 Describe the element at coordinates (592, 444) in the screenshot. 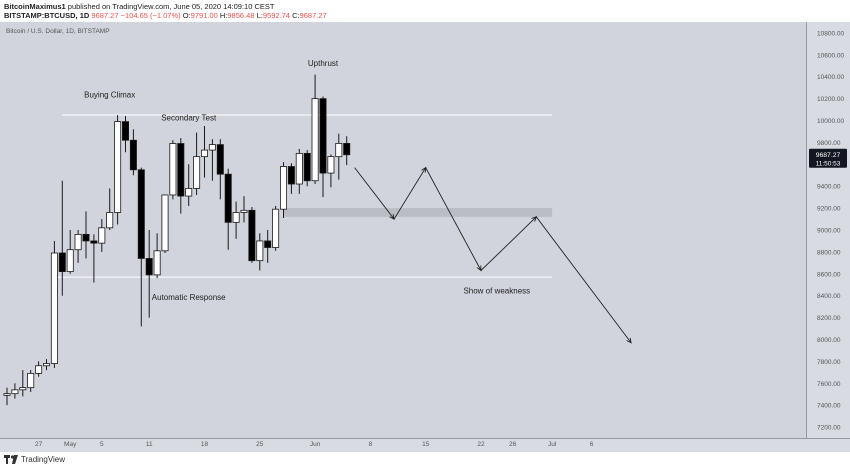

I see `time-tick-label: 6` at that location.